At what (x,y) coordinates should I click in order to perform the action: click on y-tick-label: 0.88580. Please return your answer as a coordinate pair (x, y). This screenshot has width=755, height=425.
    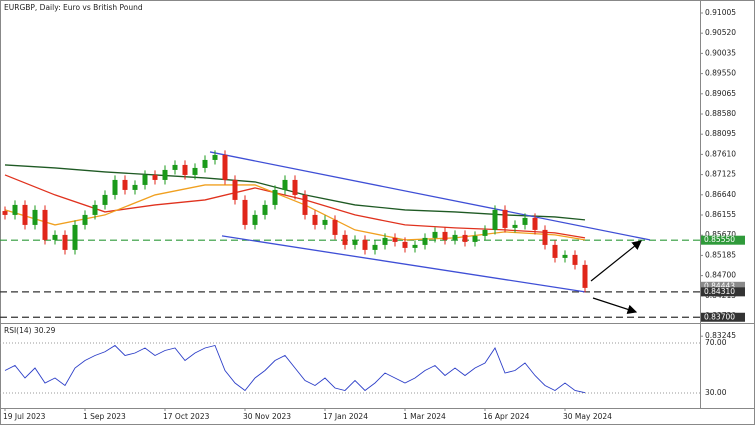
    Looking at the image, I should click on (720, 113).